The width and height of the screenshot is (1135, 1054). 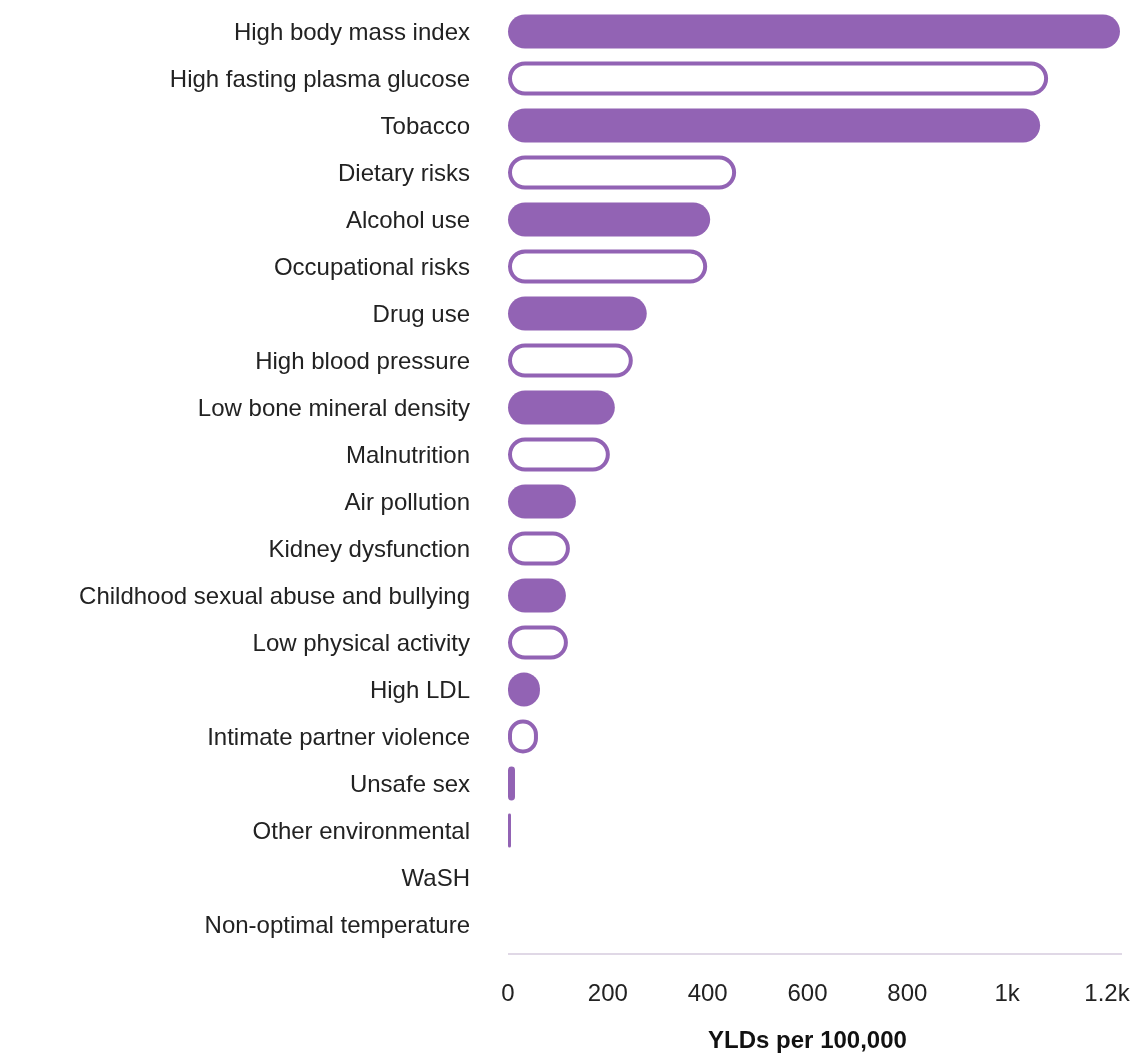 I want to click on y-tick-label: High LDL, so click(x=419, y=689).